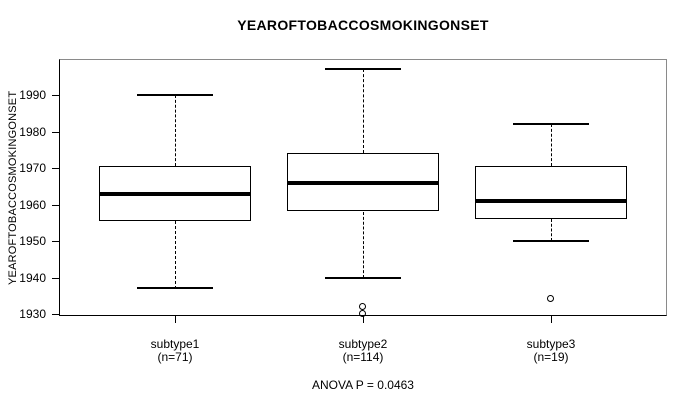 The image size is (700, 400). Describe the element at coordinates (32, 168) in the screenshot. I see `y-tick-label: 1970` at that location.